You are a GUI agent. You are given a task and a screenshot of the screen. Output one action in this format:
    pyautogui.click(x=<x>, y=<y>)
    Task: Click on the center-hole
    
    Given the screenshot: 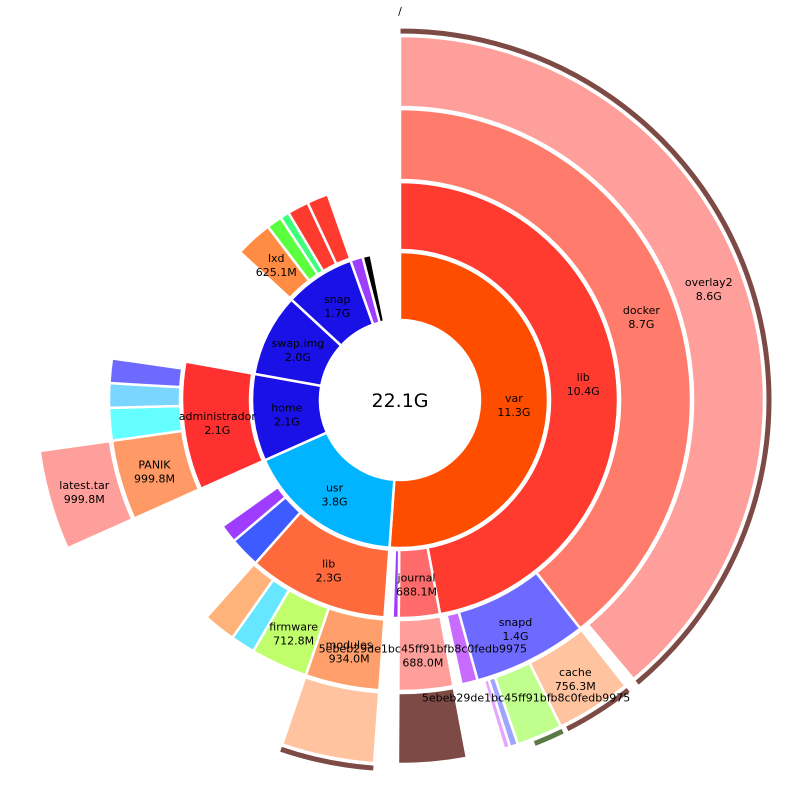 What is the action you would take?
    pyautogui.click(x=400, y=400)
    